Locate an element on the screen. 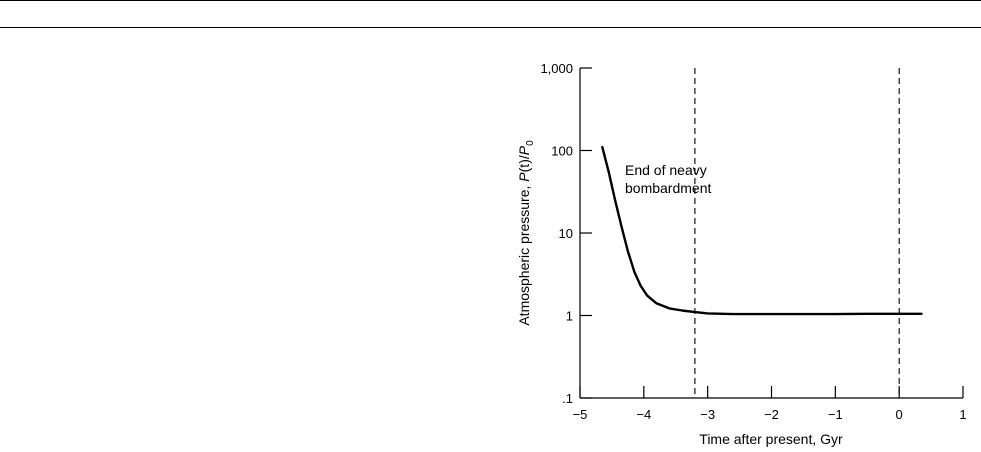 This screenshot has height=452, width=981. y-axis-title: Atmospheric pressure, P(t)/P0 is located at coordinates (526, 233).